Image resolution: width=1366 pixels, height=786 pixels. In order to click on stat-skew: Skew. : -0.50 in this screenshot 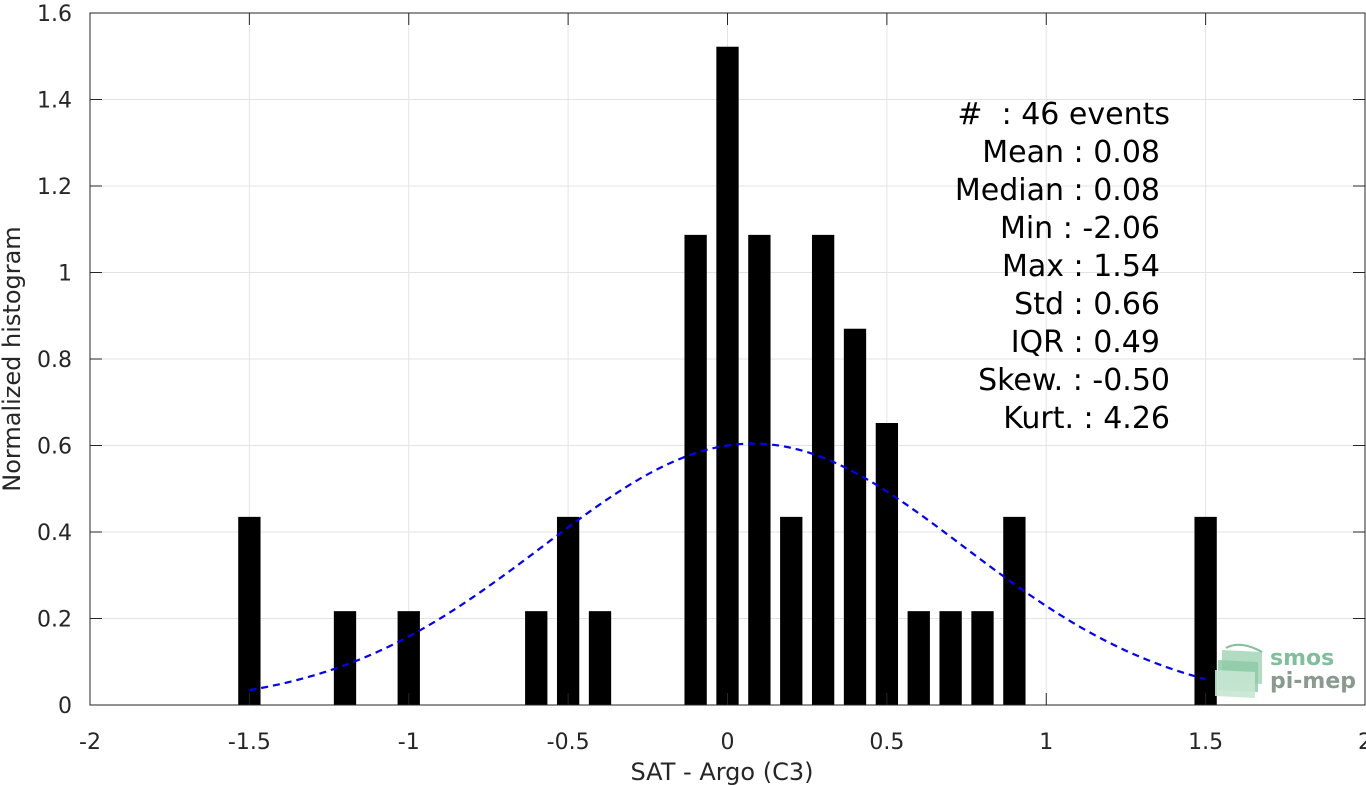, I will do `click(1074, 380)`.